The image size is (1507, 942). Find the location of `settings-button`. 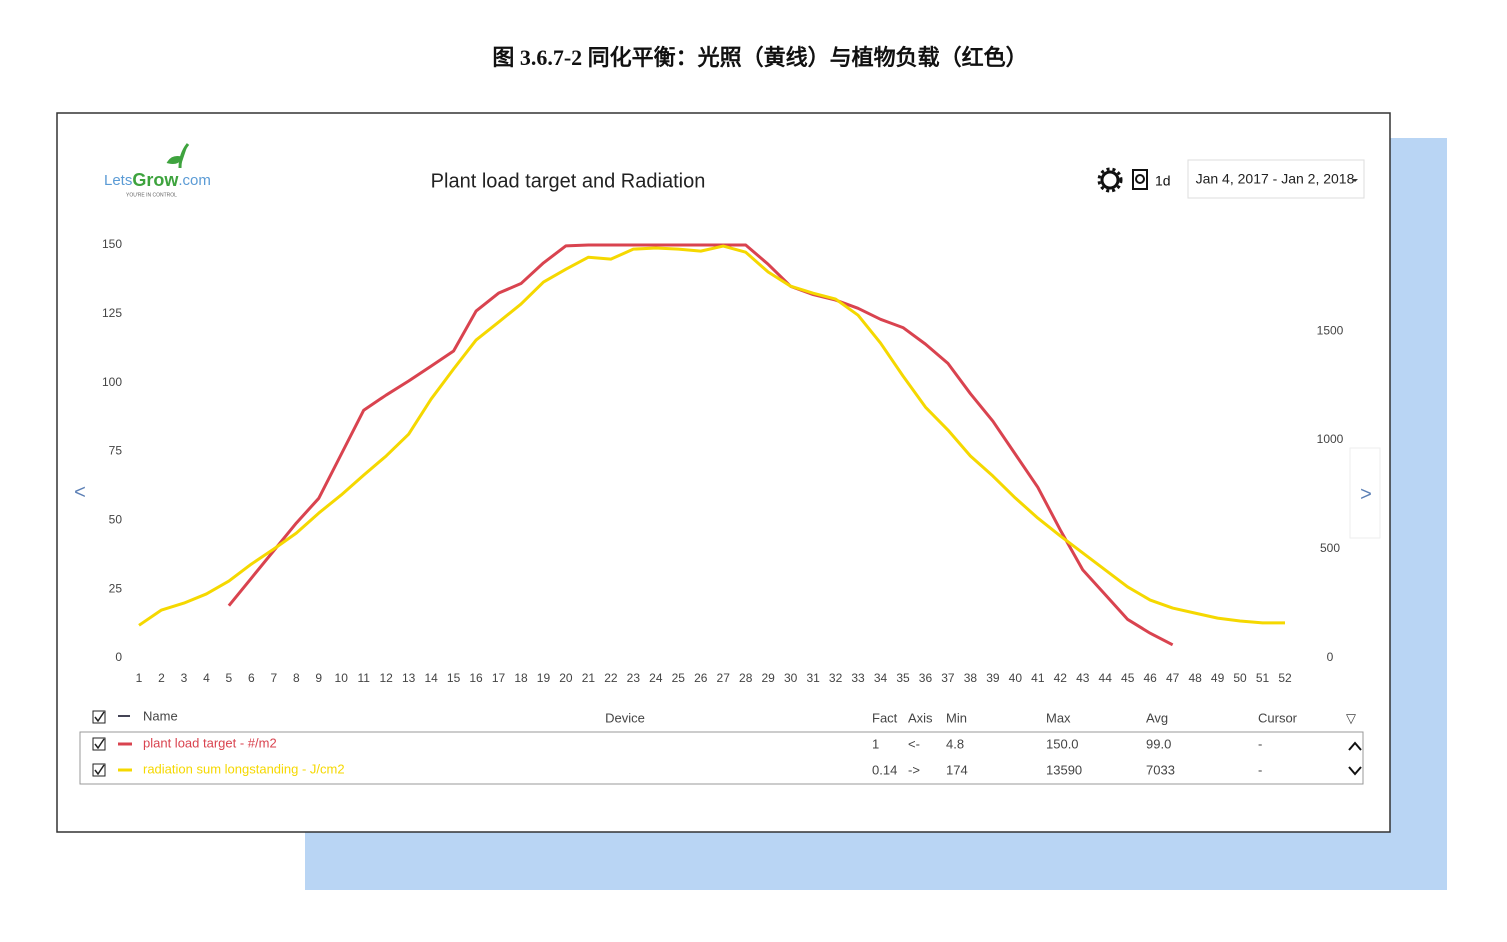

settings-button is located at coordinates (1110, 180).